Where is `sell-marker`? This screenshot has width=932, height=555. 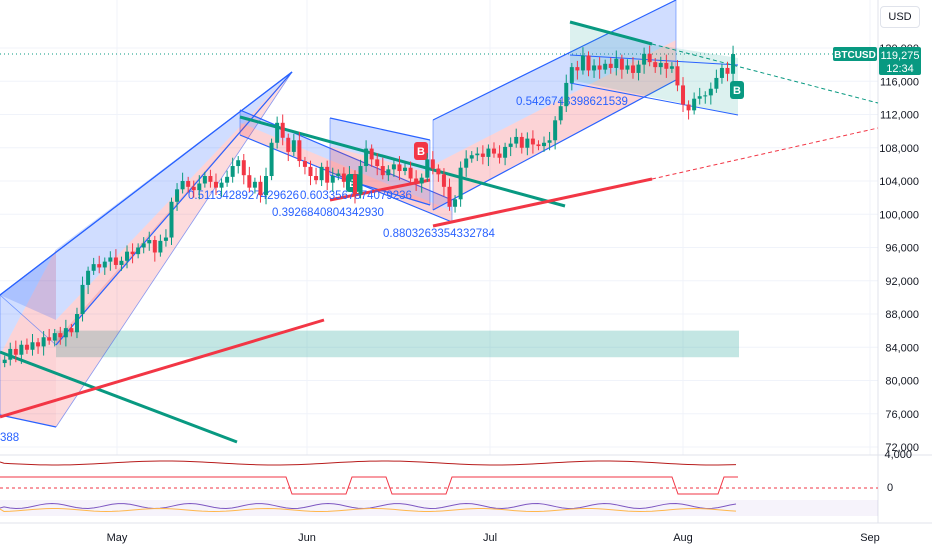 sell-marker is located at coordinates (421, 151).